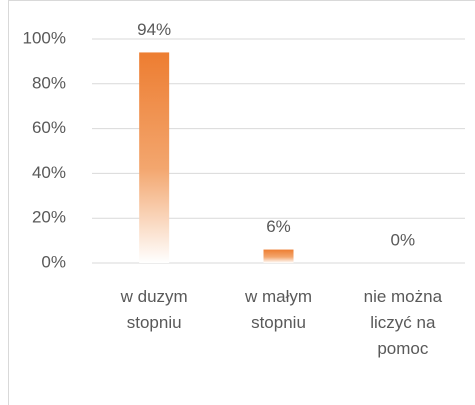 Image resolution: width=475 pixels, height=405 pixels. What do you see at coordinates (403, 322) in the screenshot?
I see `x-tick-label: nie można liczyć na pomoc` at bounding box center [403, 322].